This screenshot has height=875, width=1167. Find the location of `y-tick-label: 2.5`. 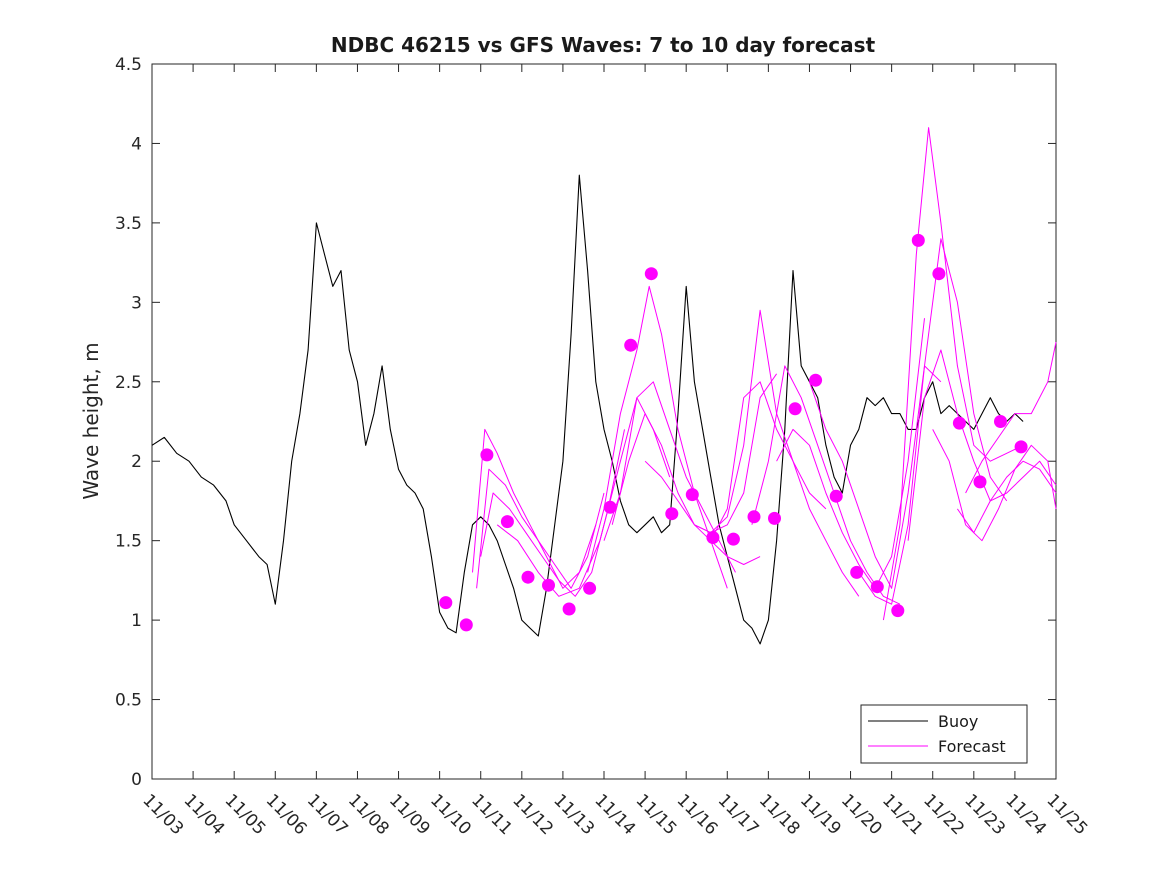

y-tick-label: 2.5 is located at coordinates (128, 383).